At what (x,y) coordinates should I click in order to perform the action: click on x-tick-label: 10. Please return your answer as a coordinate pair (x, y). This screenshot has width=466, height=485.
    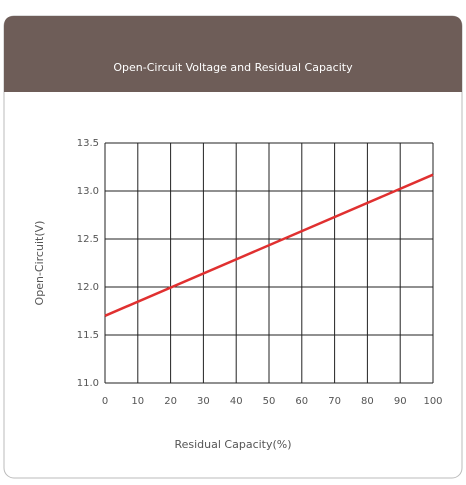
    Looking at the image, I should click on (137, 401).